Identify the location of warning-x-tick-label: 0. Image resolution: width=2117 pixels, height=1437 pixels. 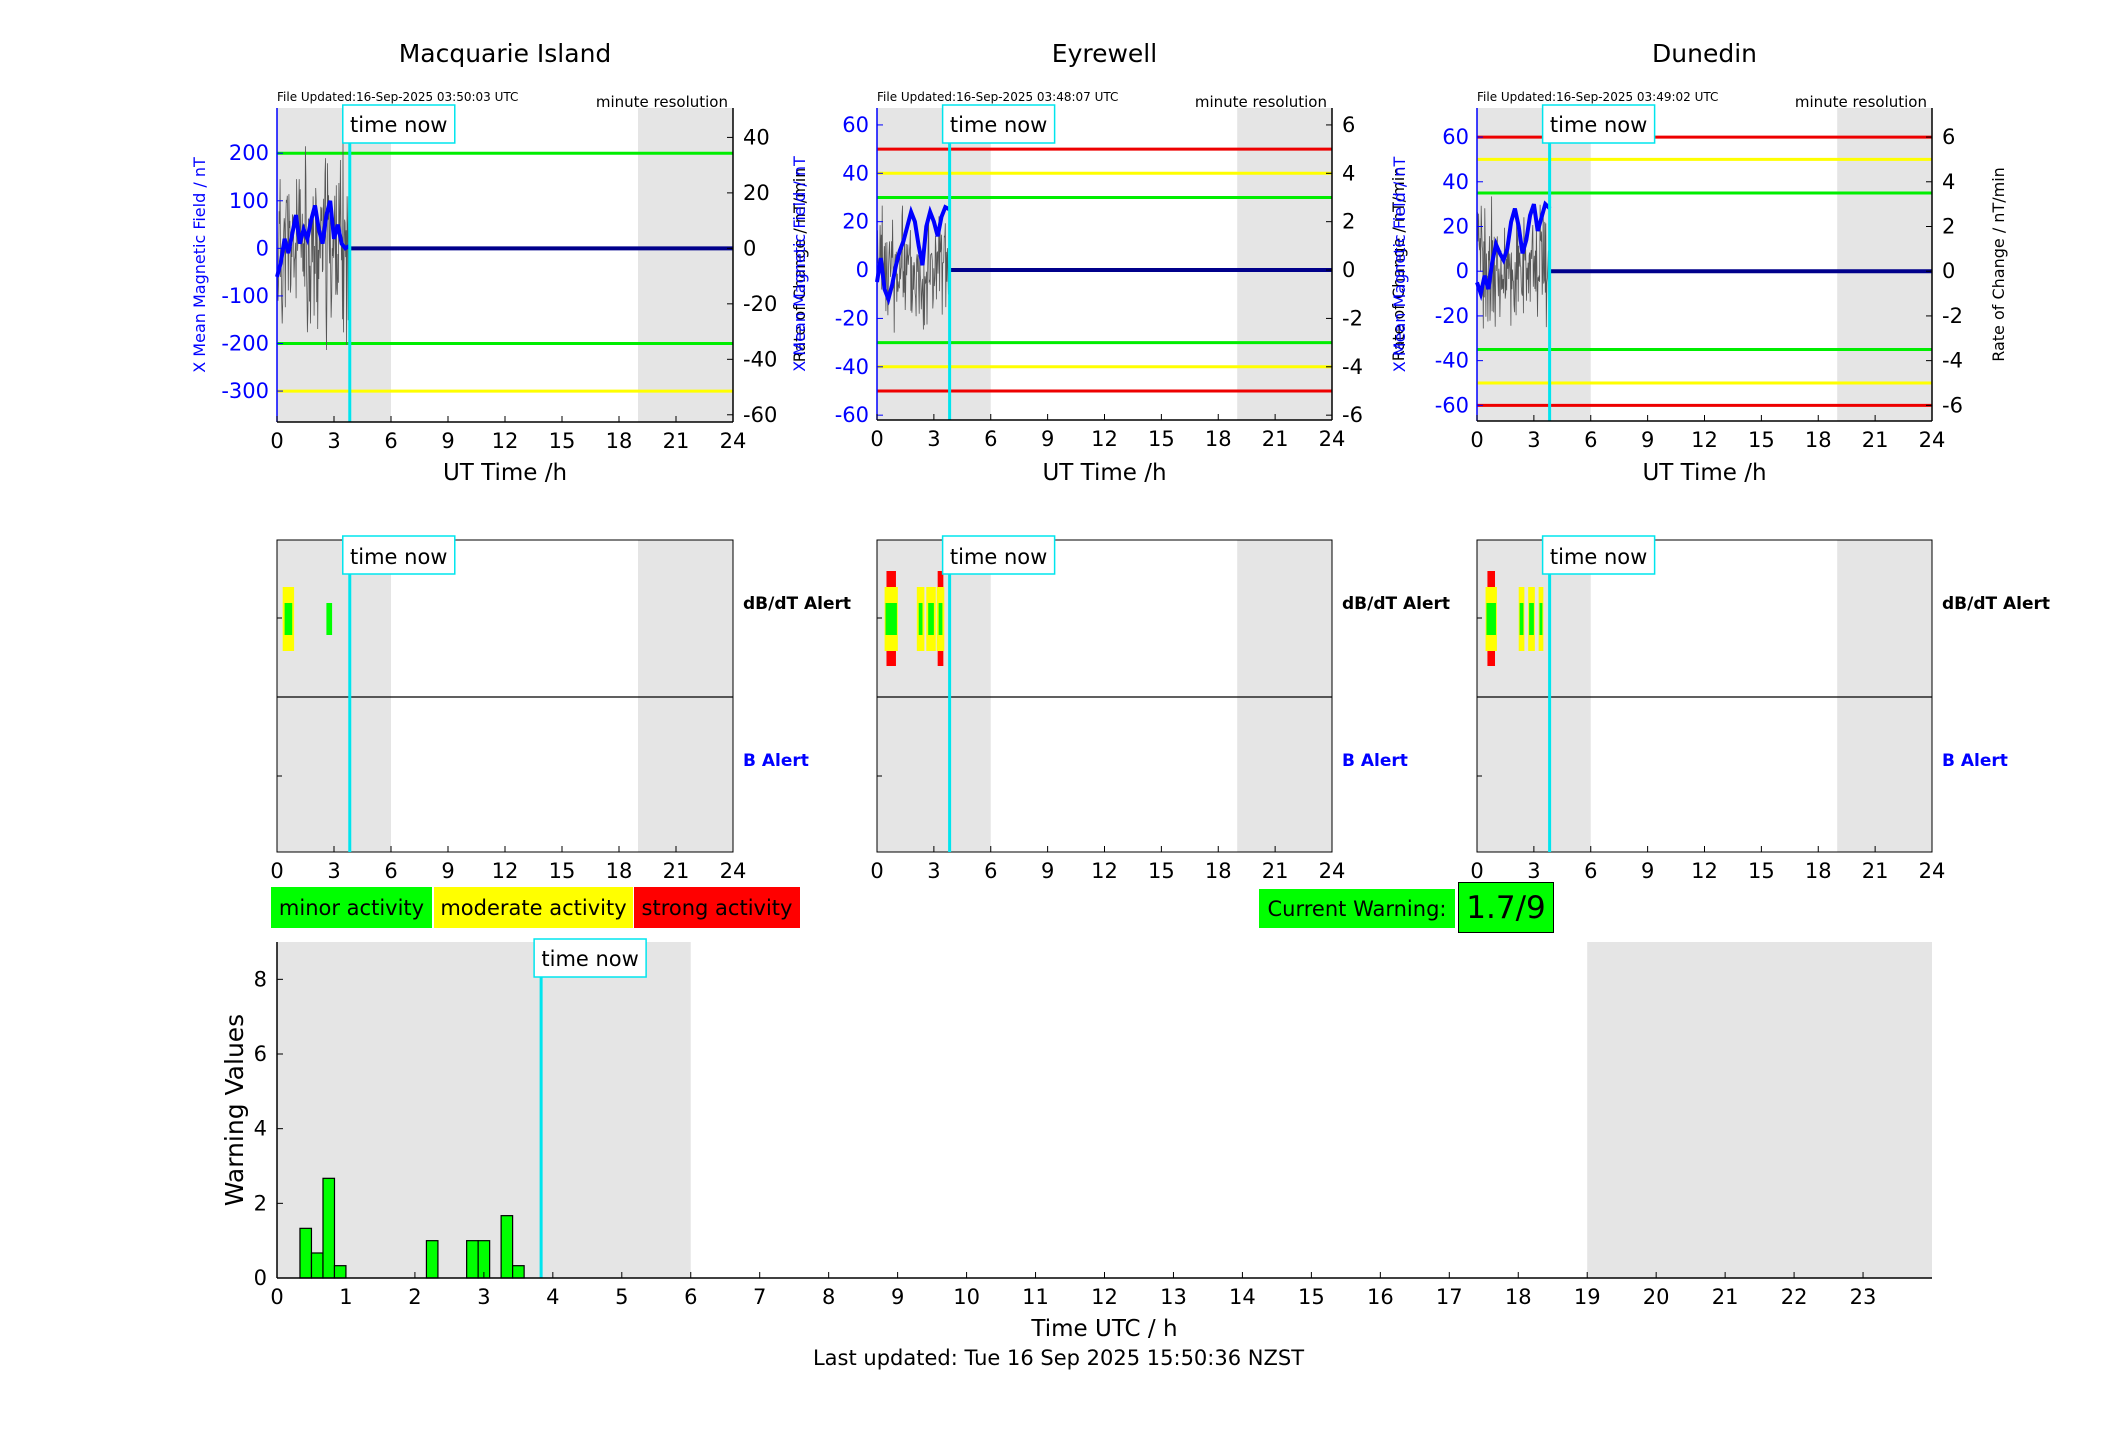
(276, 1297).